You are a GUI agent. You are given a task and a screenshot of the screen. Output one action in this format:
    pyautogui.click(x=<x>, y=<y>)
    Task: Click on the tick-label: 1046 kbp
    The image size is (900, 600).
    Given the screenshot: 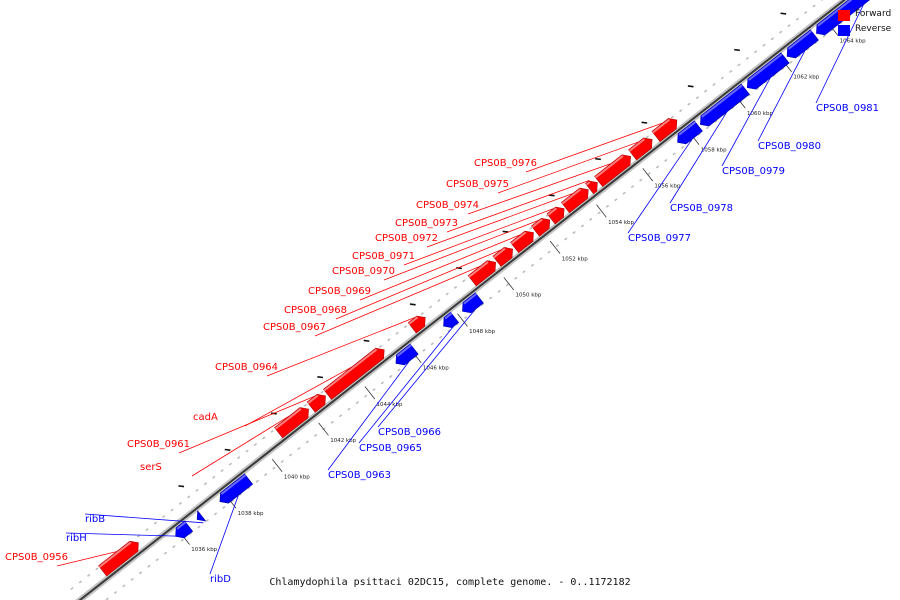 What is the action you would take?
    pyautogui.click(x=436, y=368)
    